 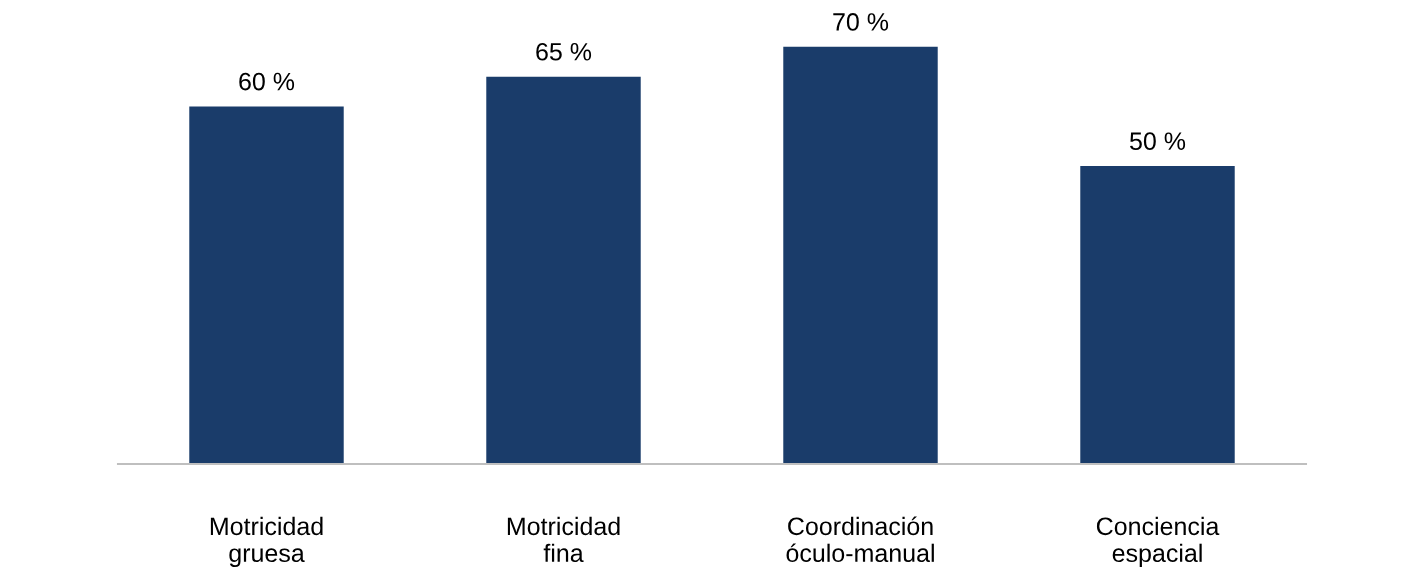 I want to click on data-label: 70 %, so click(x=861, y=22).